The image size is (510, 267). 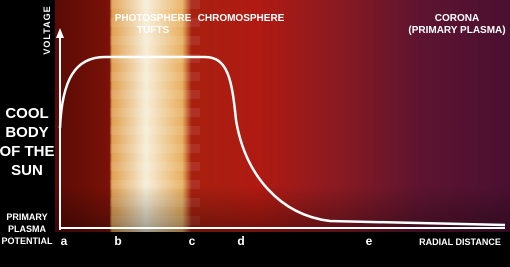 What do you see at coordinates (27, 170) in the screenshot?
I see `sun-label: SUN` at bounding box center [27, 170].